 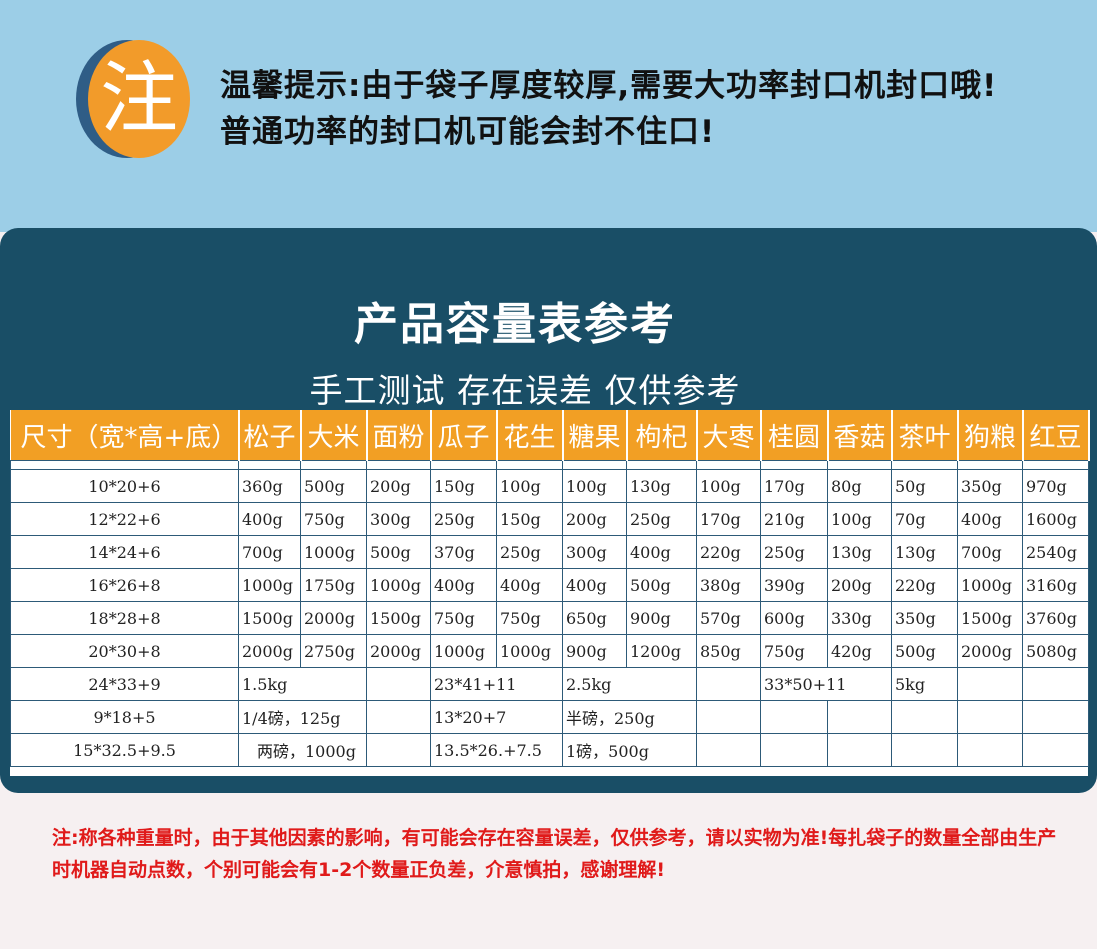 I want to click on header-pine-nuts: 松子, so click(x=270, y=435).